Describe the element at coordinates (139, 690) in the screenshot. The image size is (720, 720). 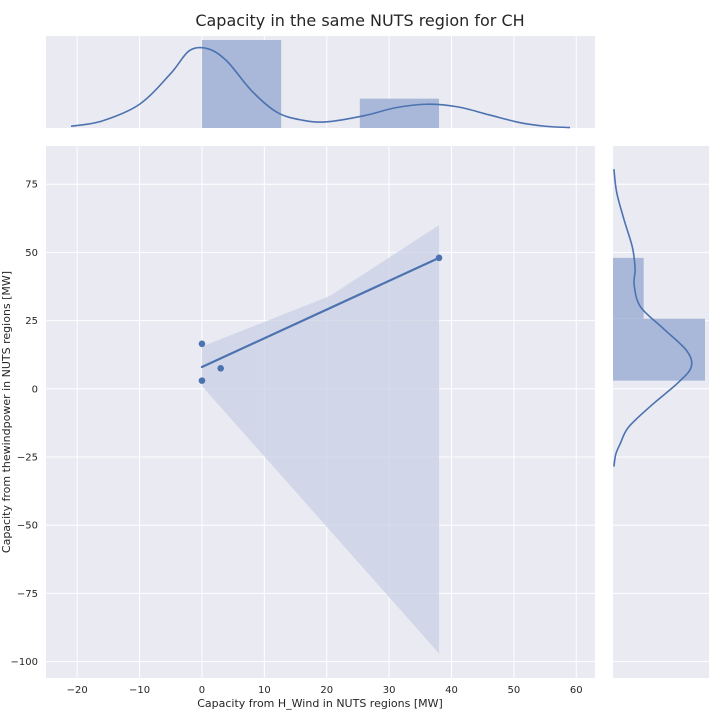
I see `x-tick-label: −10` at that location.